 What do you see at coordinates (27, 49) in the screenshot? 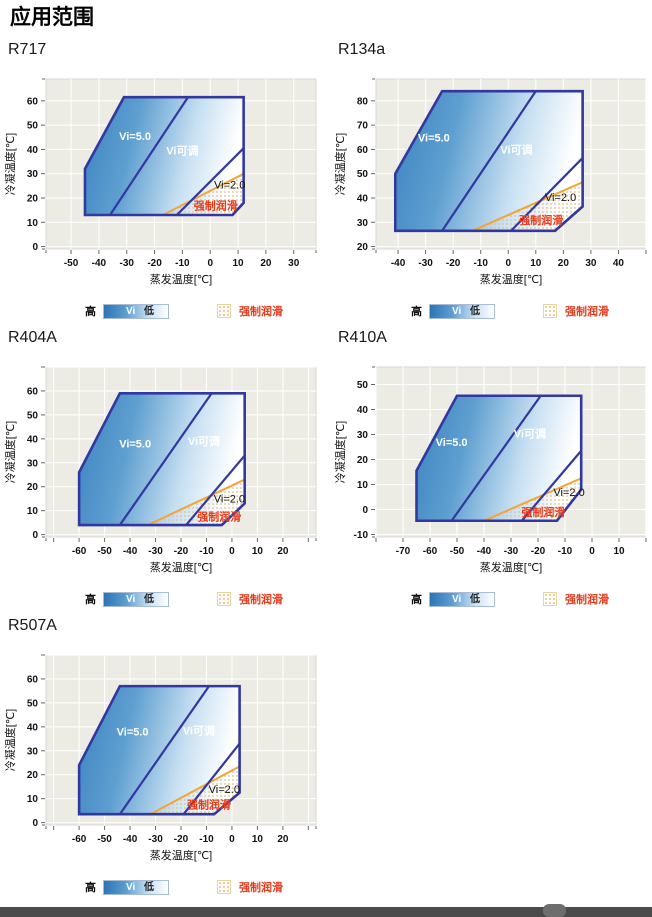
I see `chart-title: R717` at bounding box center [27, 49].